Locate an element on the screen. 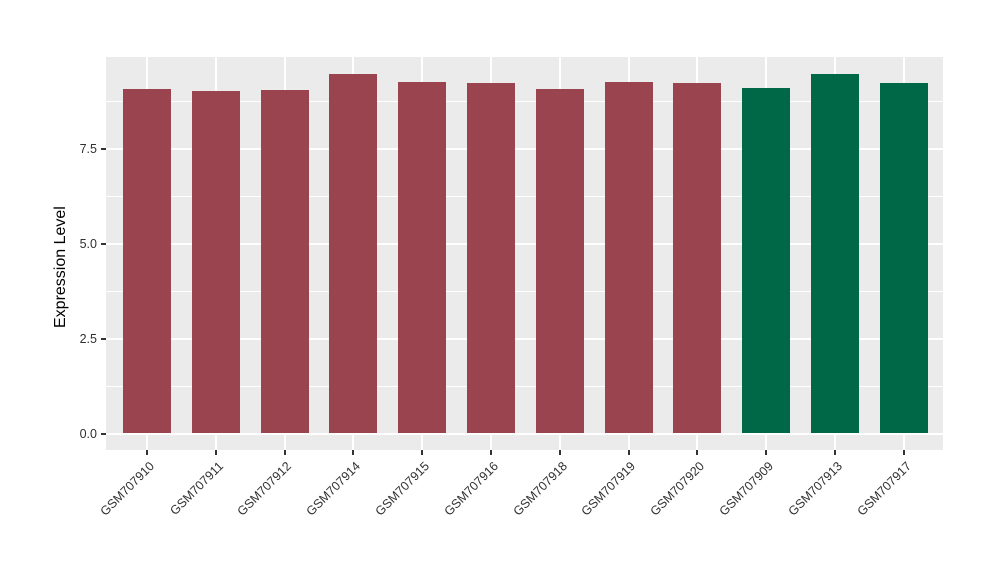 The width and height of the screenshot is (1000, 580). bar-GSM707915 is located at coordinates (422, 258).